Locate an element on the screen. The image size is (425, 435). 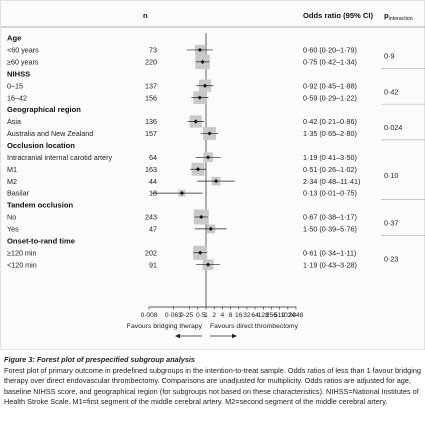
x-tick-label: 4 is located at coordinates (223, 315).